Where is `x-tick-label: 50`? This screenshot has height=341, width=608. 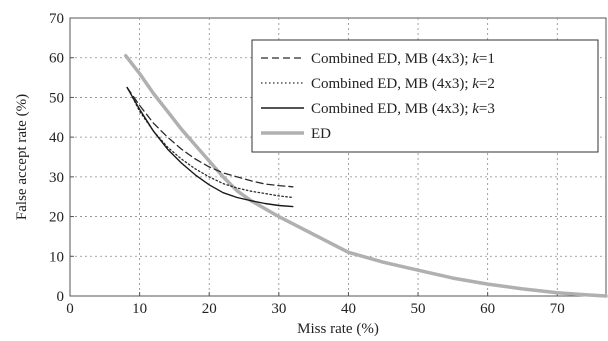 x-tick-label: 50 is located at coordinates (418, 309).